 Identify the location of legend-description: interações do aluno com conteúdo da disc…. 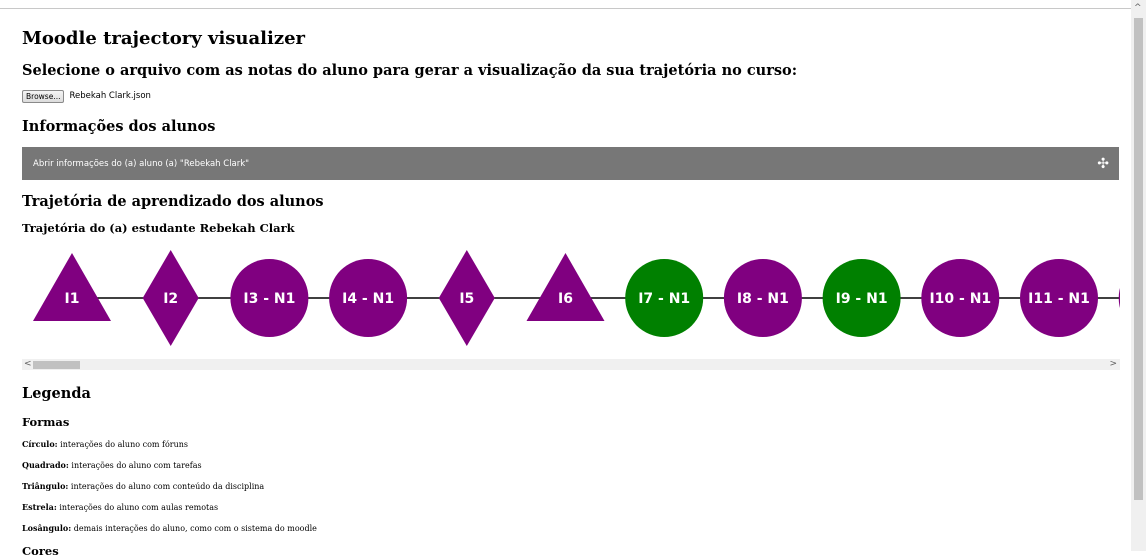
(166, 486).